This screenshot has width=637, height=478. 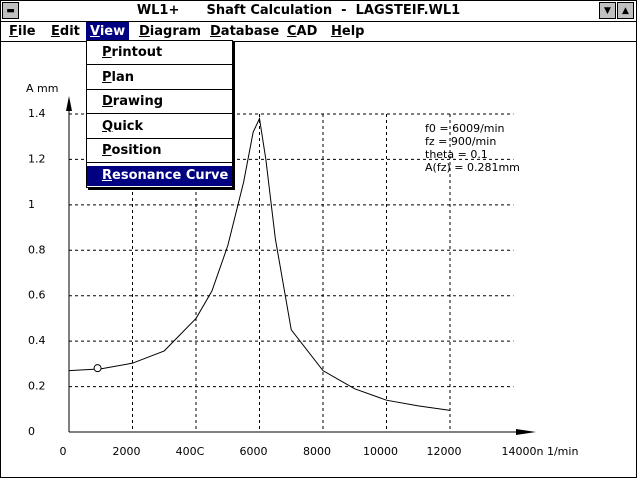 What do you see at coordinates (22, 31) in the screenshot?
I see `menu-item: File` at bounding box center [22, 31].